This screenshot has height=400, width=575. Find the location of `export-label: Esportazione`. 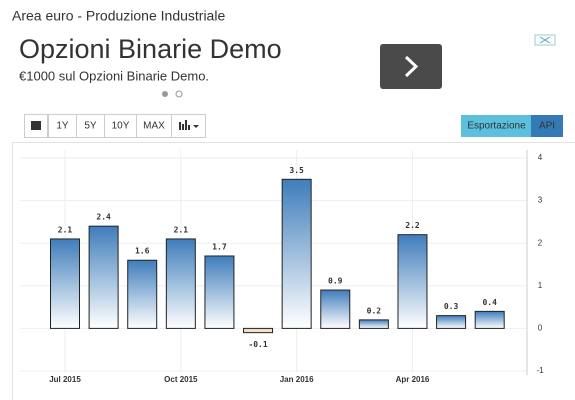

export-label: Esportazione is located at coordinates (496, 126).